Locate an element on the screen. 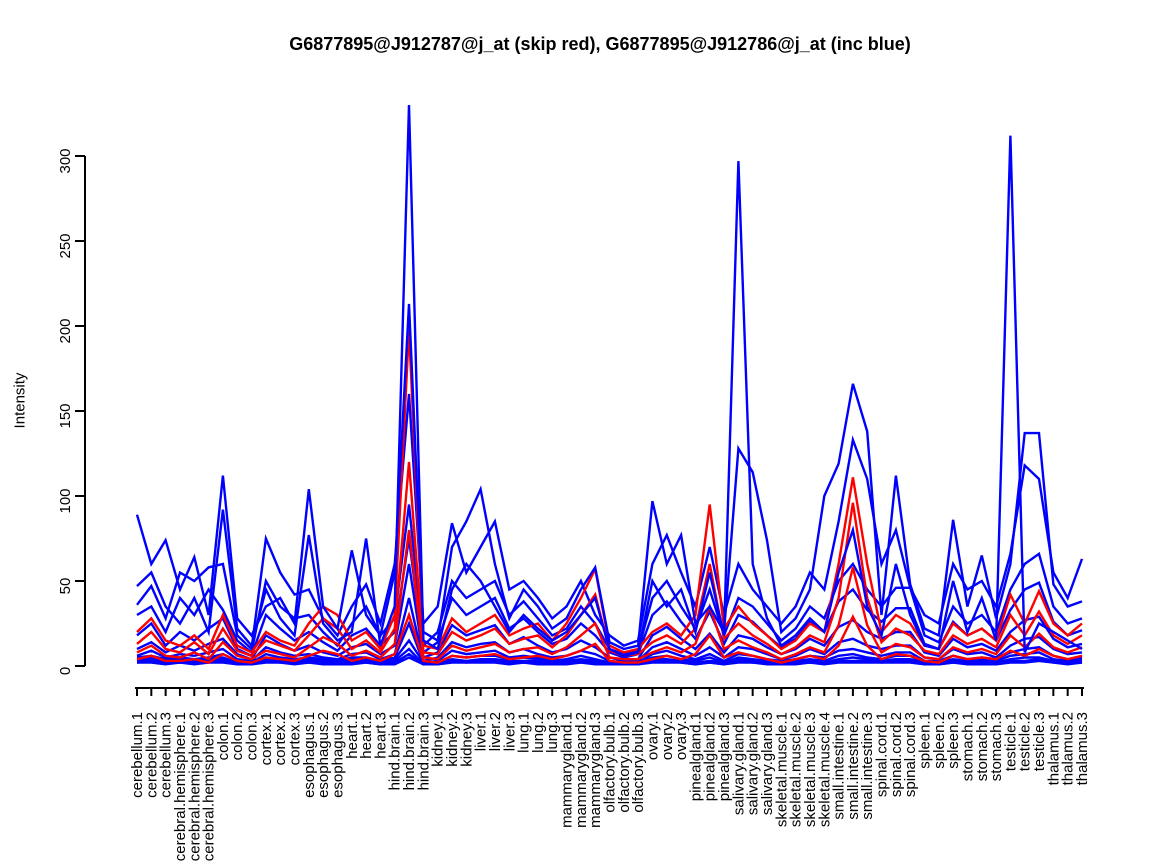  y-tick-label: 100 is located at coordinates (65, 500).